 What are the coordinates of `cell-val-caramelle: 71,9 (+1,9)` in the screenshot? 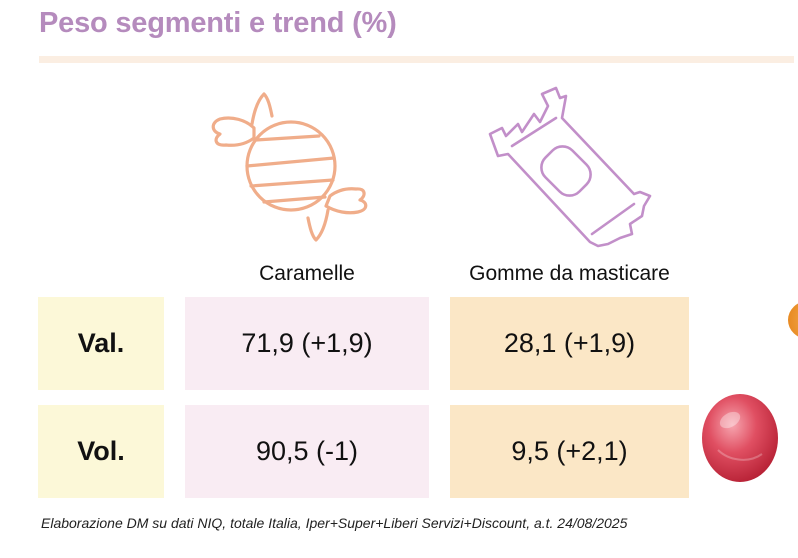 It's located at (307, 343).